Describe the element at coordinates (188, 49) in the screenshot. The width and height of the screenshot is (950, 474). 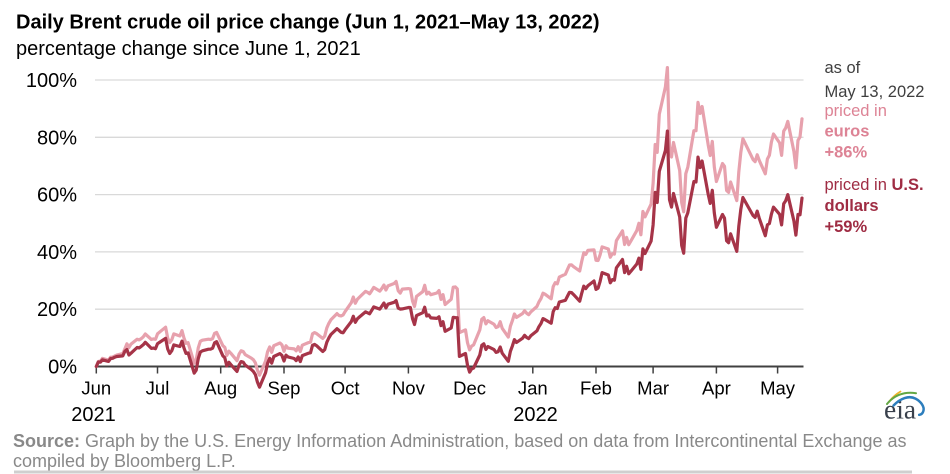
I see `svg-text:percentage change since June 1: percentage change since June 1, 2021` at that location.